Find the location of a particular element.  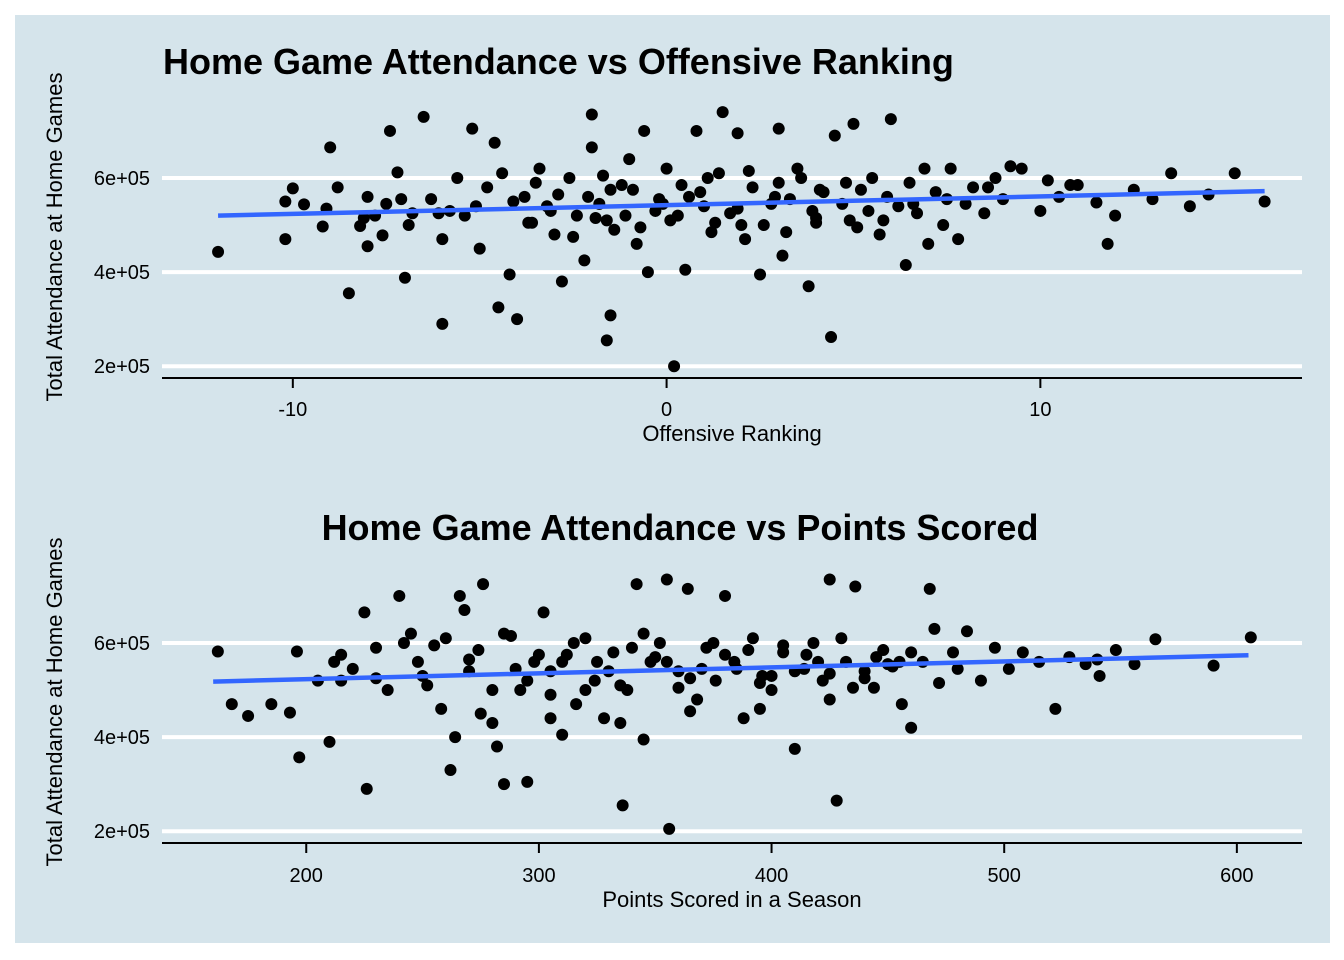

x-tick-label: 500 is located at coordinates (1004, 876).